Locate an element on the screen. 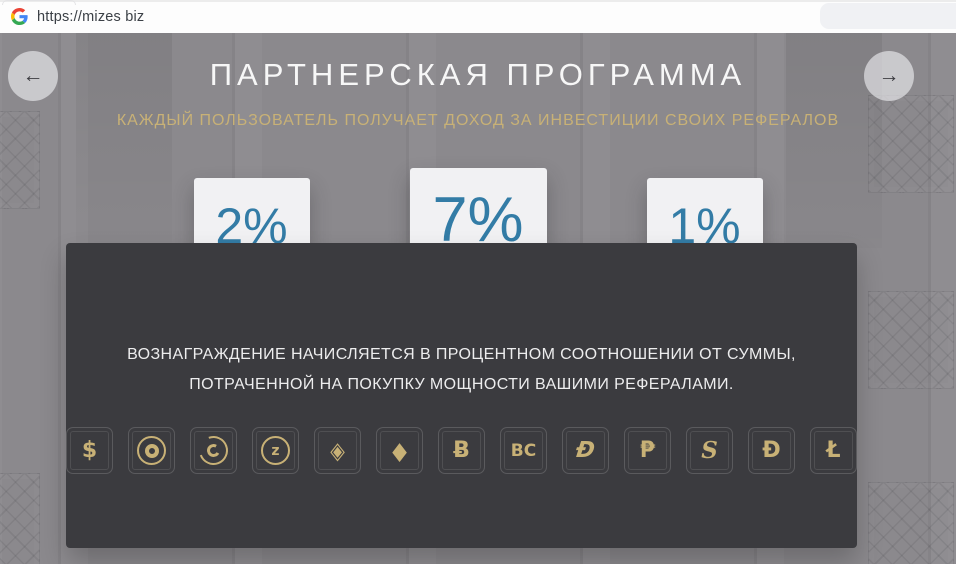 This screenshot has height=564, width=956. swirl-coin-icon is located at coordinates (213, 450).